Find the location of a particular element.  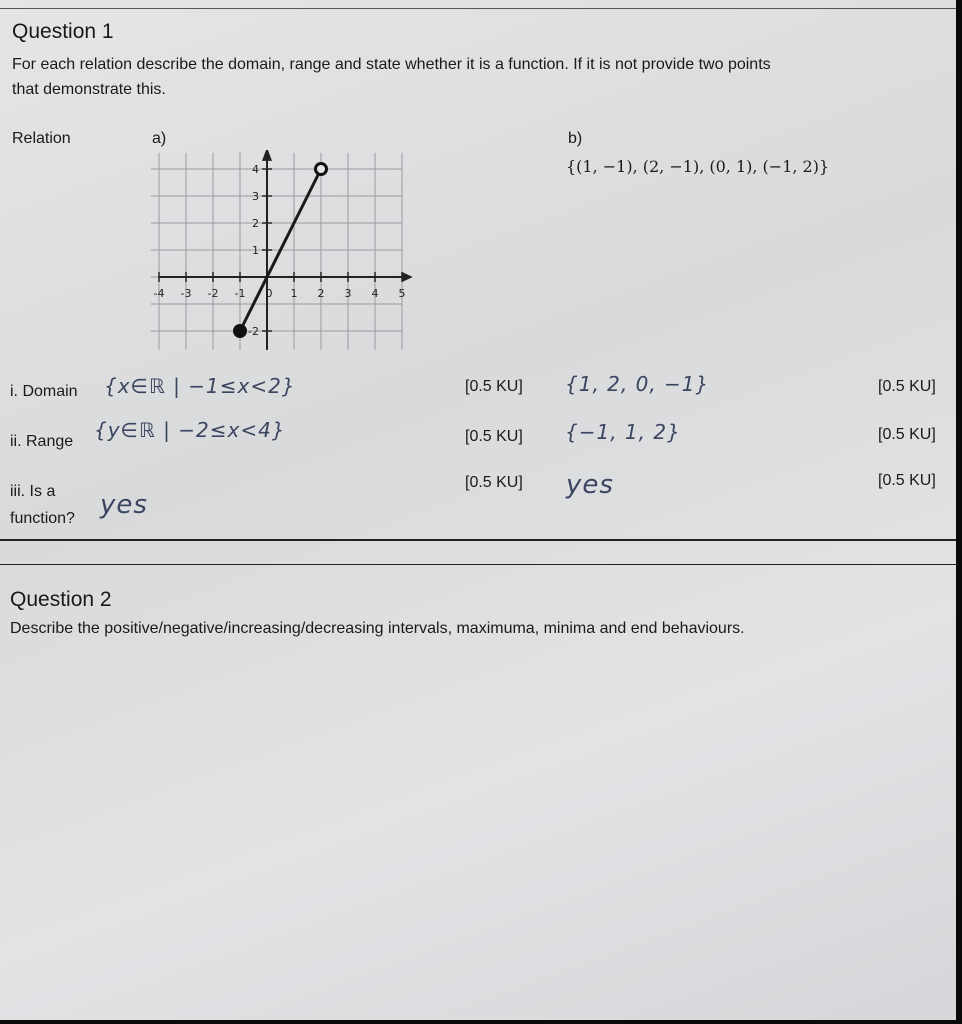

range-label: ii. Range is located at coordinates (42, 441).